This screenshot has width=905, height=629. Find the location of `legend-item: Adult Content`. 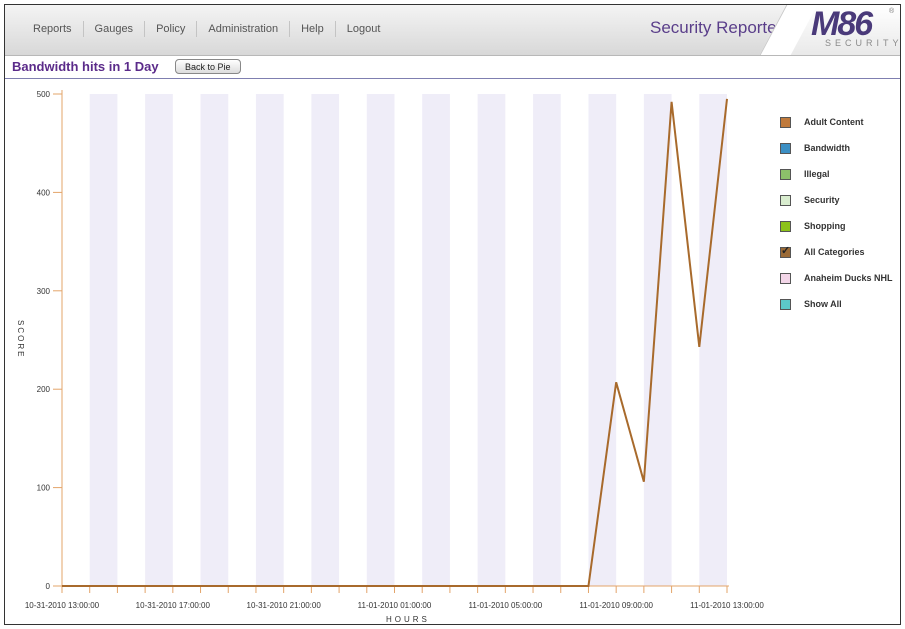

legend-item: Adult Content is located at coordinates (836, 122).